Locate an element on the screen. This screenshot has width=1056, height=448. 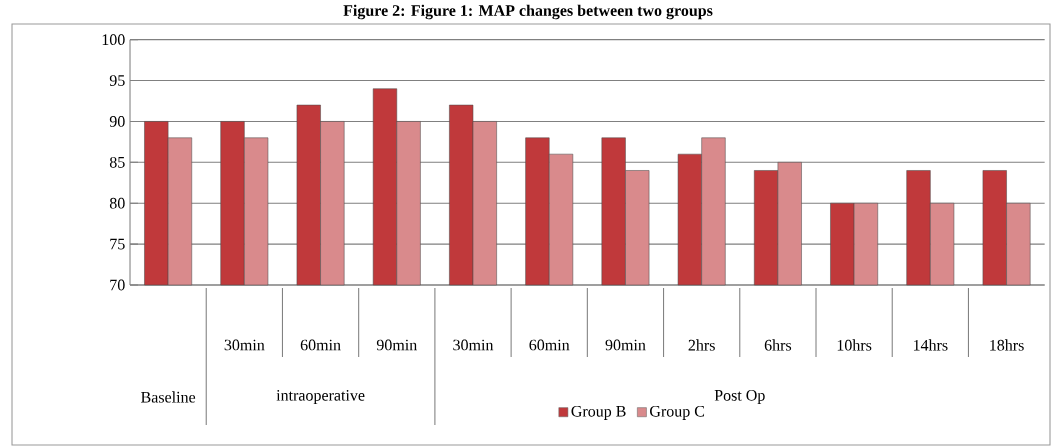
x-tick-label: 2hrs is located at coordinates (701, 345).